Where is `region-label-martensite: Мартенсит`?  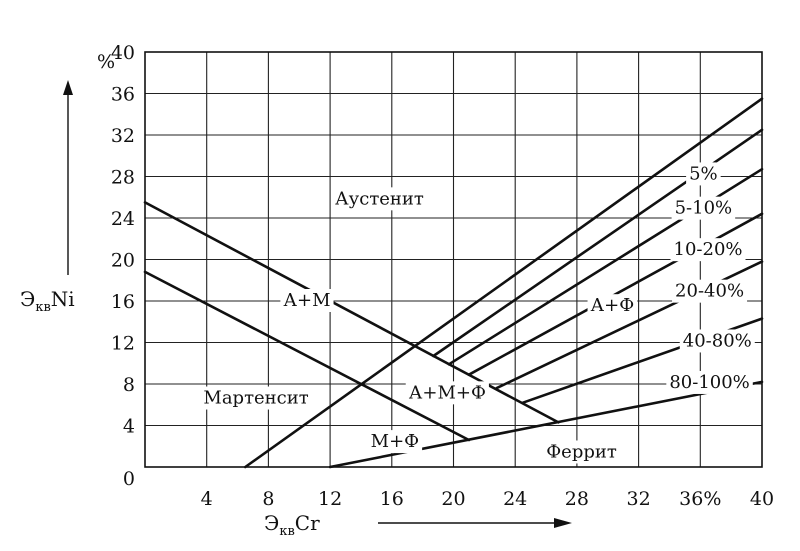
region-label-martensite: Мартенсит is located at coordinates (256, 398).